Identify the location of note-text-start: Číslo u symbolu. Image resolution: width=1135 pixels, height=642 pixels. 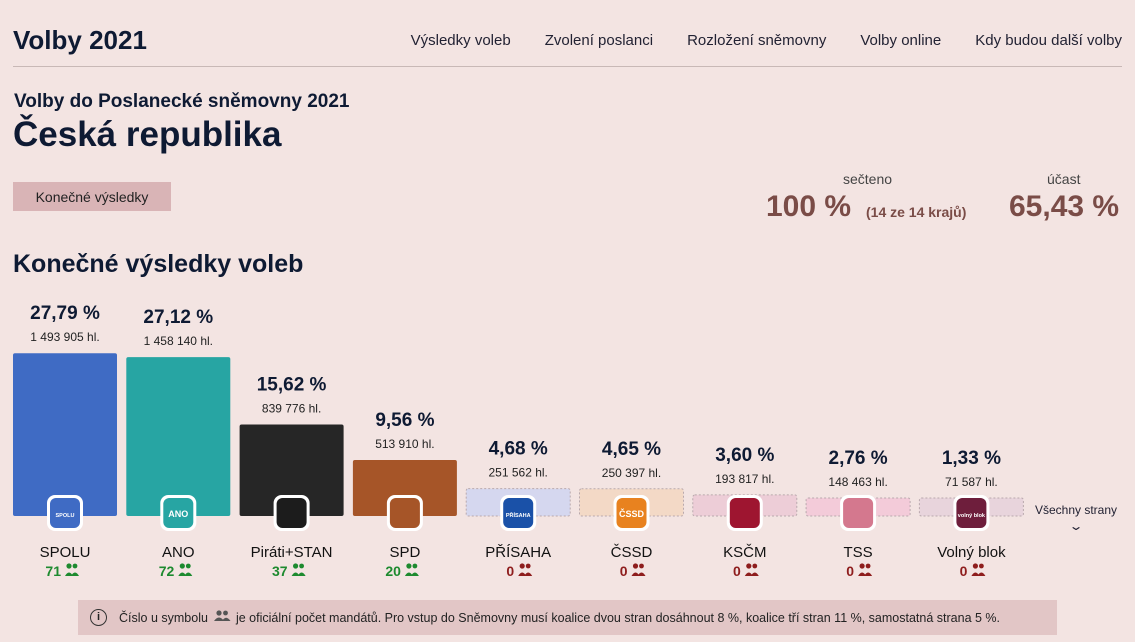
(163, 617).